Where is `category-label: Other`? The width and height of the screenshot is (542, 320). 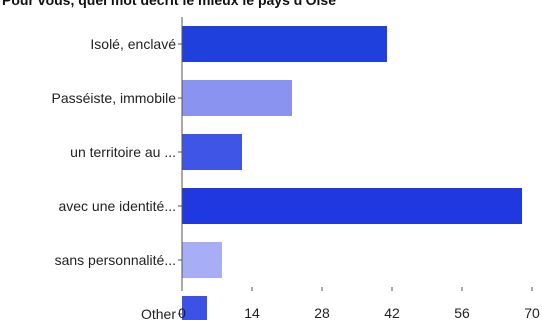 category-label: Other is located at coordinates (158, 313).